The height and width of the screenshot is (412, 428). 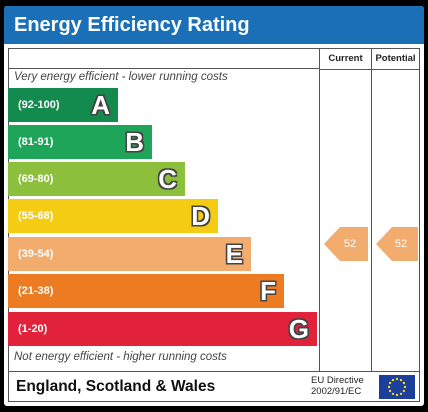 I want to click on band-e-letter: E, so click(x=234, y=254).